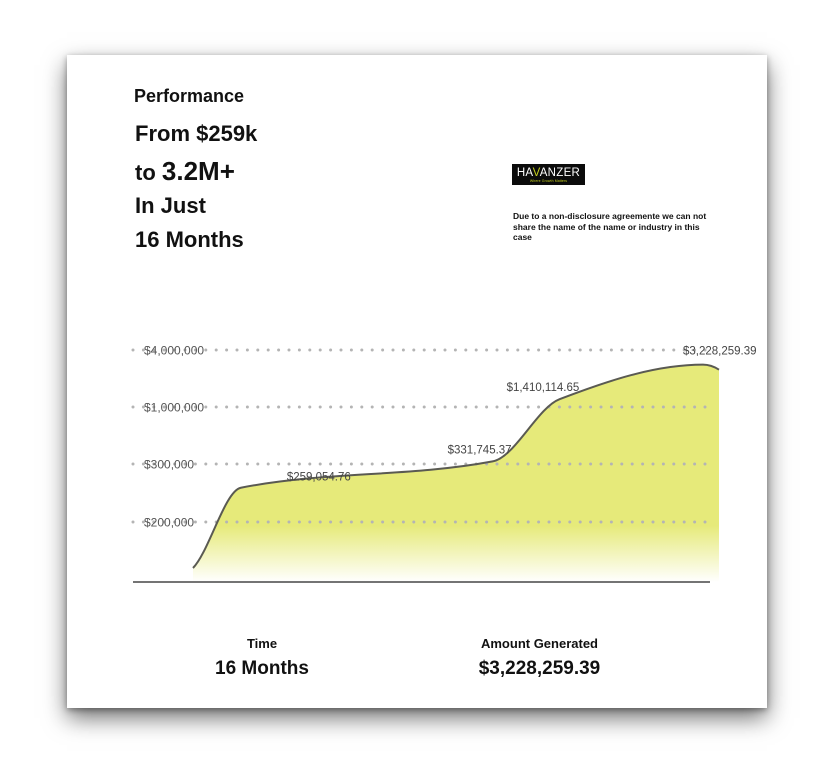  I want to click on company-logo: HAVANZER Where Growth Matters, so click(548, 174).